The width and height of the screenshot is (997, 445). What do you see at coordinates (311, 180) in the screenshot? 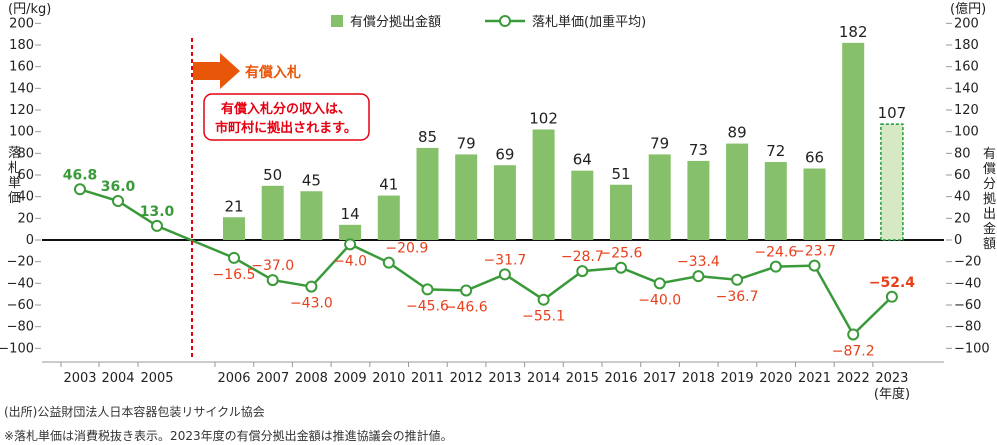
I see `bar-label-2008: 45` at bounding box center [311, 180].